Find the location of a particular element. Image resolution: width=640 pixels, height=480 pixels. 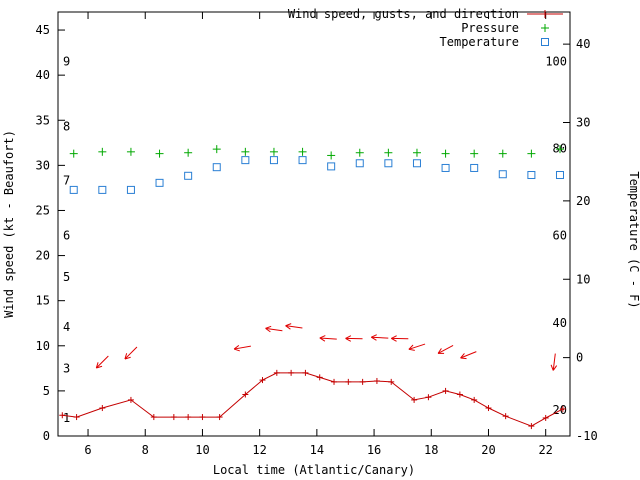

y-left-tick-label: 25 is located at coordinates (43, 210).